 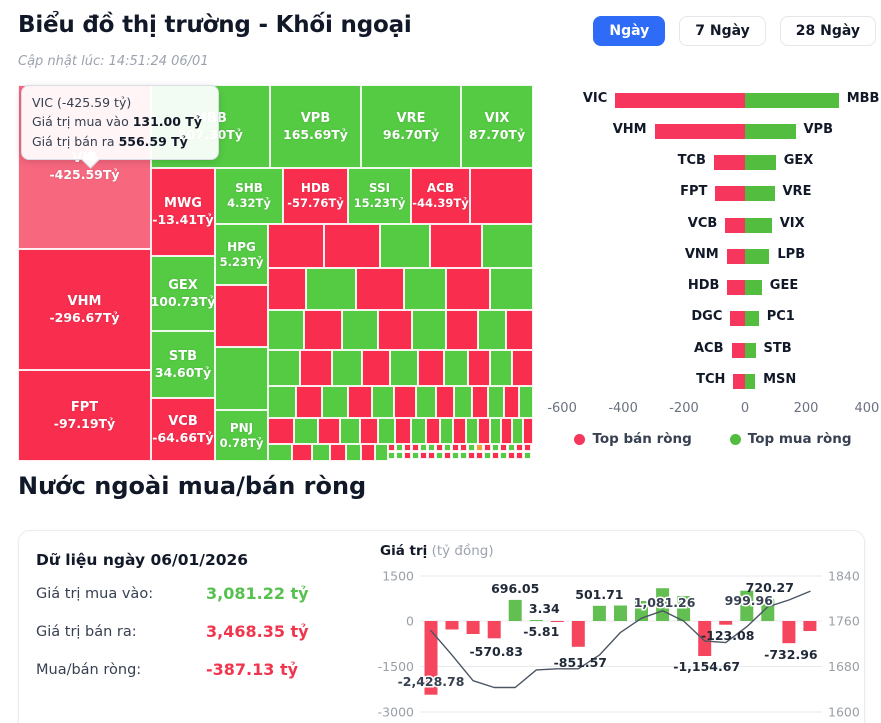 What do you see at coordinates (315, 196) in the screenshot?
I see `treemap-tile-HDB: HDB -57.76Tỷ` at bounding box center [315, 196].